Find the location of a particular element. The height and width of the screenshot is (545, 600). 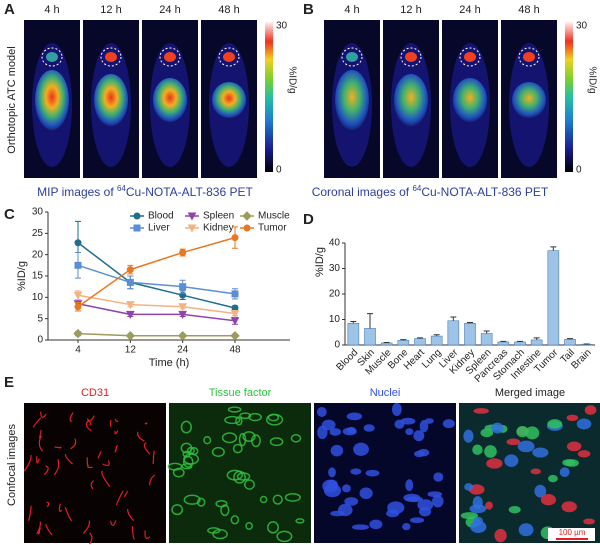

scale-min: 0 is located at coordinates (279, 170).